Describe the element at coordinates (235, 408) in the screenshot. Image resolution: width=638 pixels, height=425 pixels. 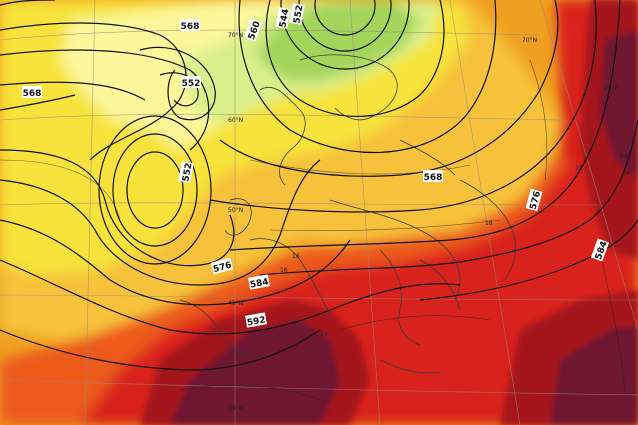
I see `graticule-label: 30°N` at that location.